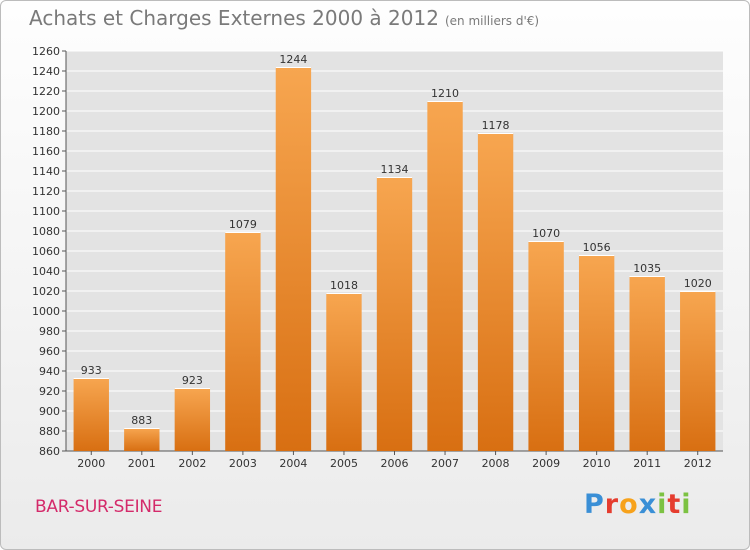  Describe the element at coordinates (192, 463) in the screenshot. I see `x-tick-label: 2002` at that location.